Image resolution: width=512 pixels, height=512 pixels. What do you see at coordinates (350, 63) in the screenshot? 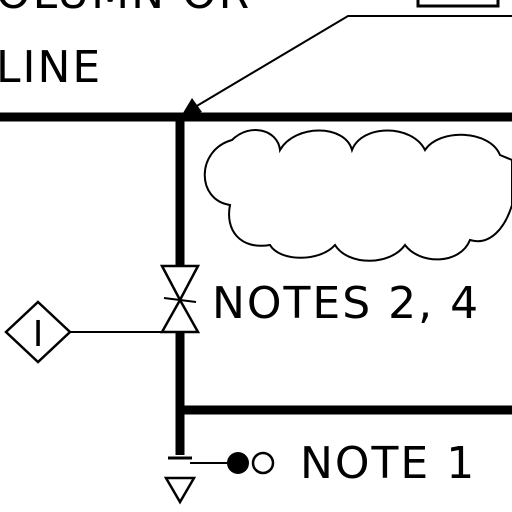
I see `leader-line` at bounding box center [350, 63].